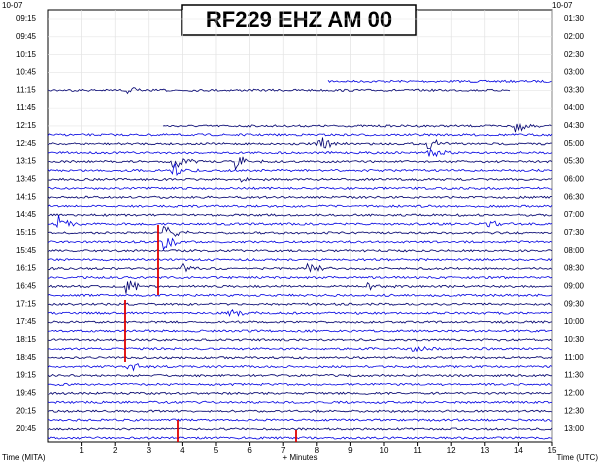 This screenshot has width=600, height=467. What do you see at coordinates (574, 410) in the screenshot?
I see `right-time-label: 12:30` at bounding box center [574, 410].